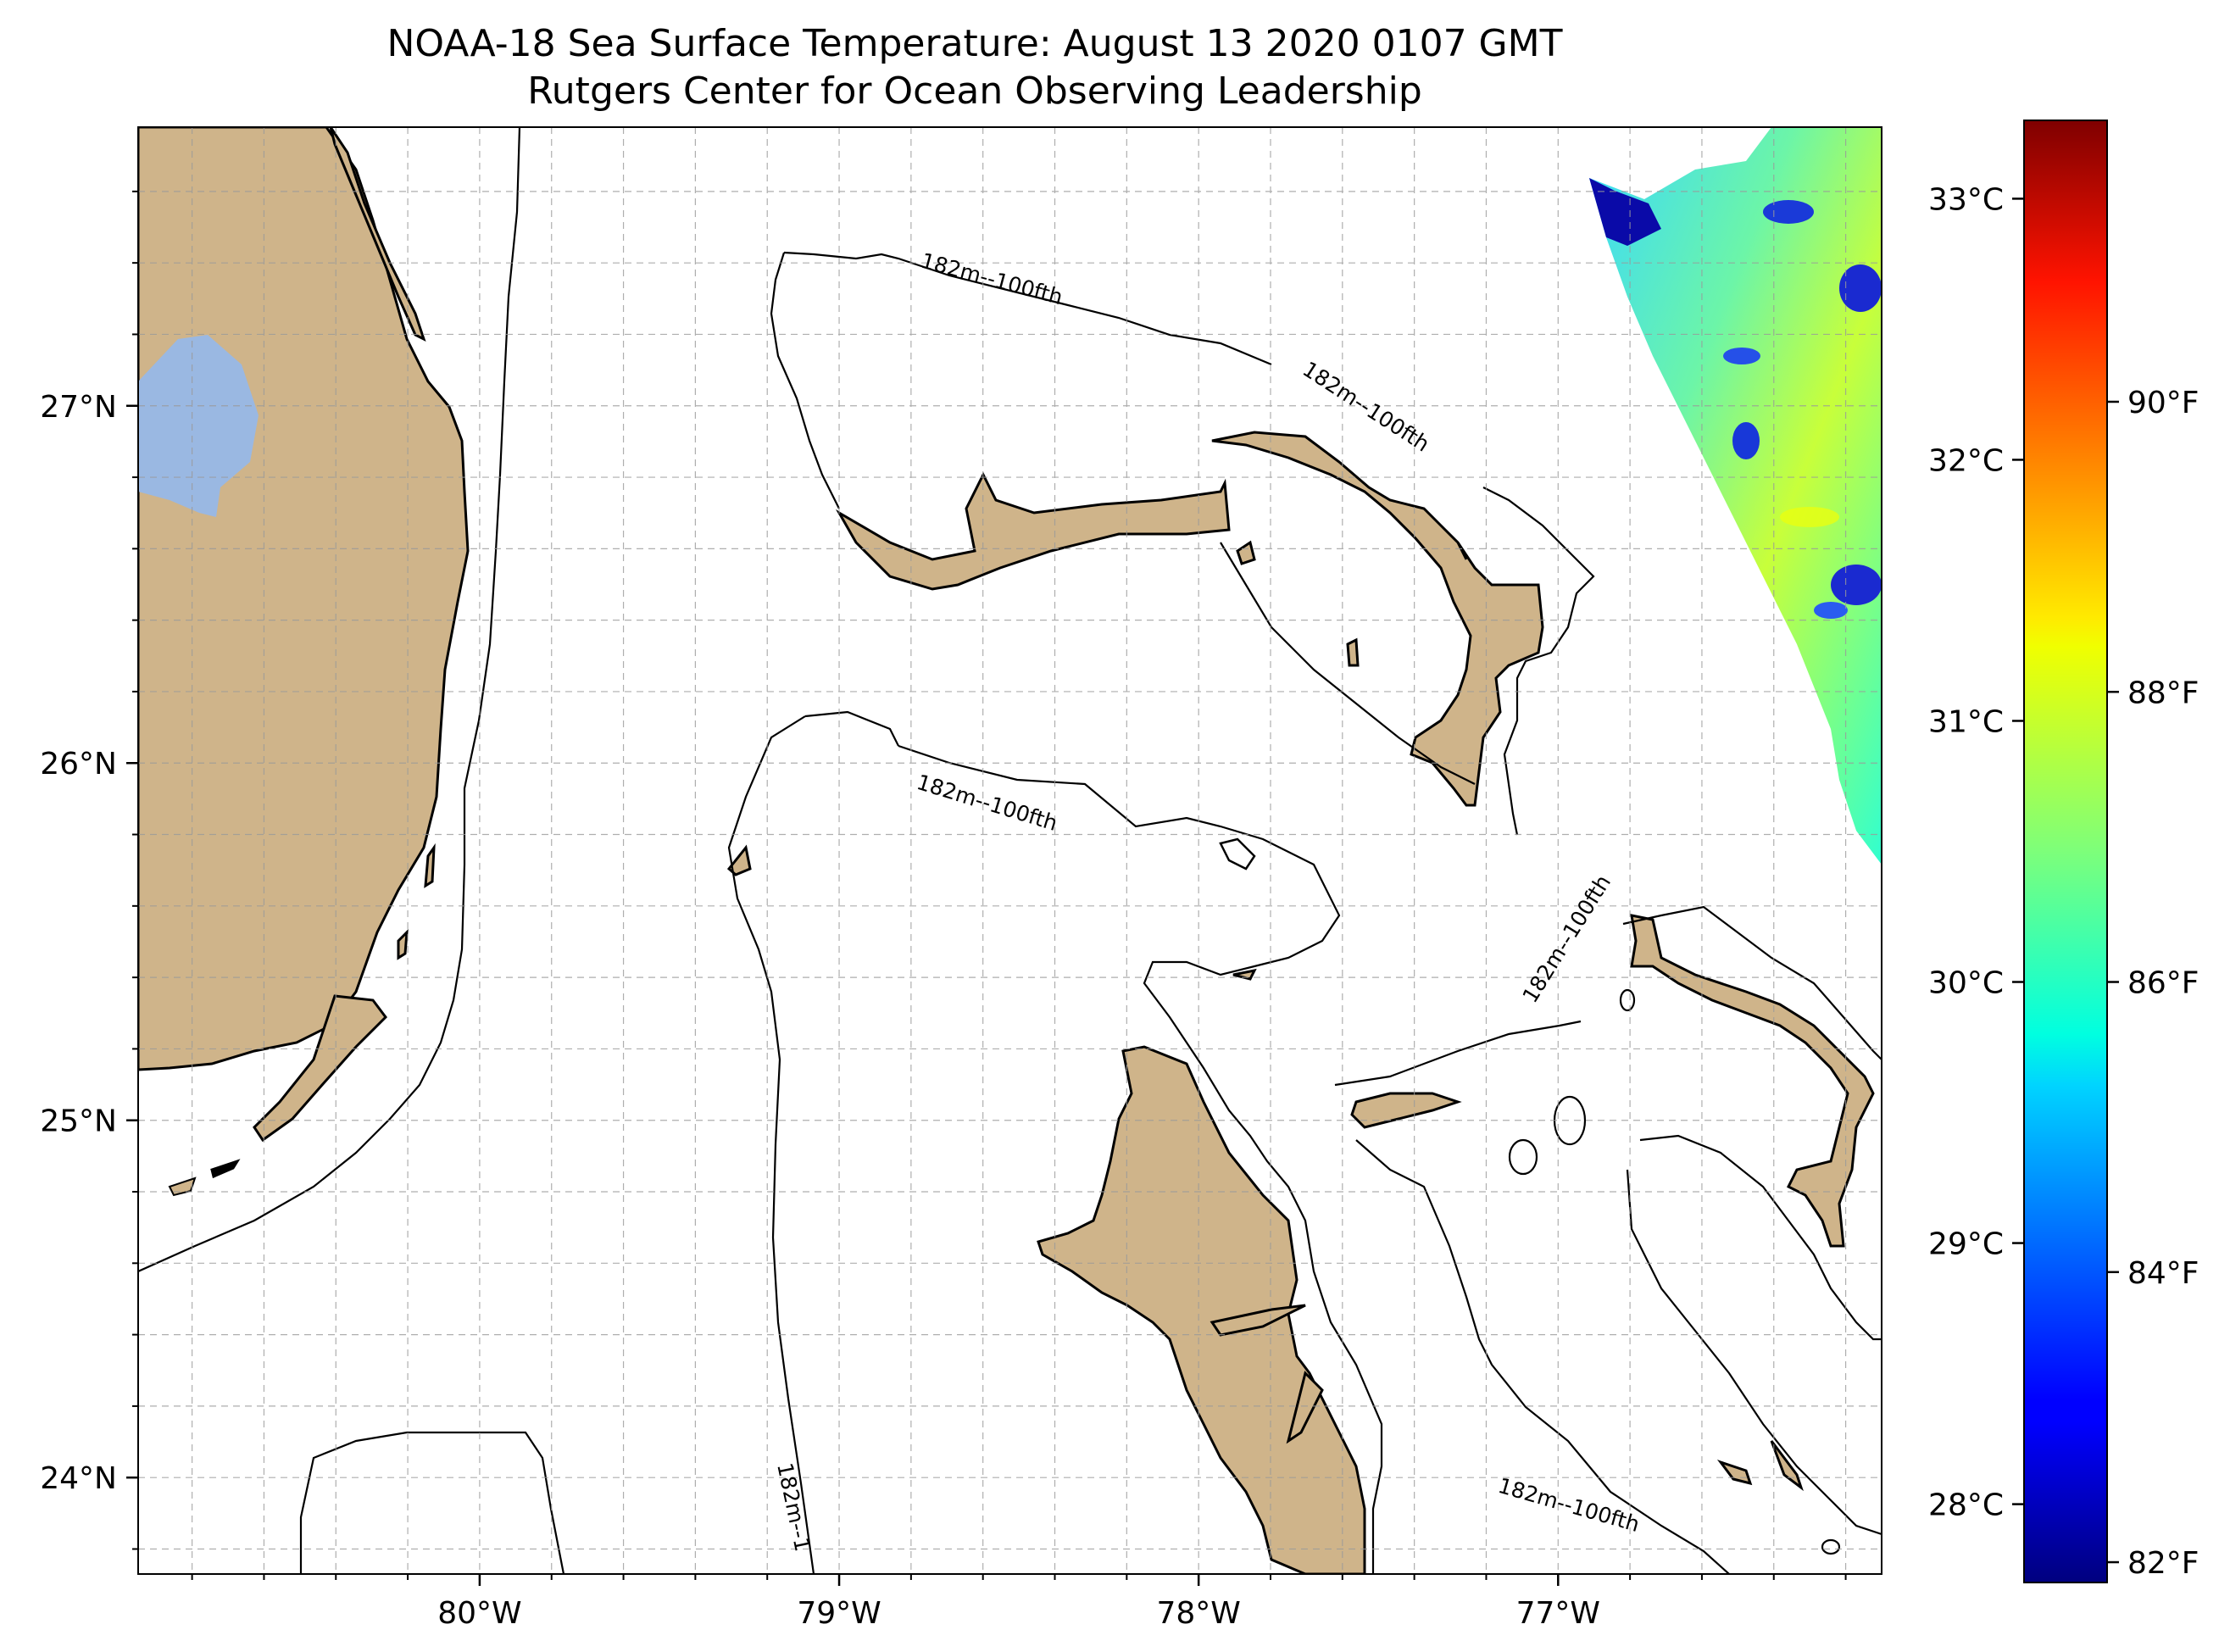 This screenshot has width=2230, height=1652. Describe the element at coordinates (78, 1478) in the screenshot. I see `lat-tick-label: 24°N` at that location.